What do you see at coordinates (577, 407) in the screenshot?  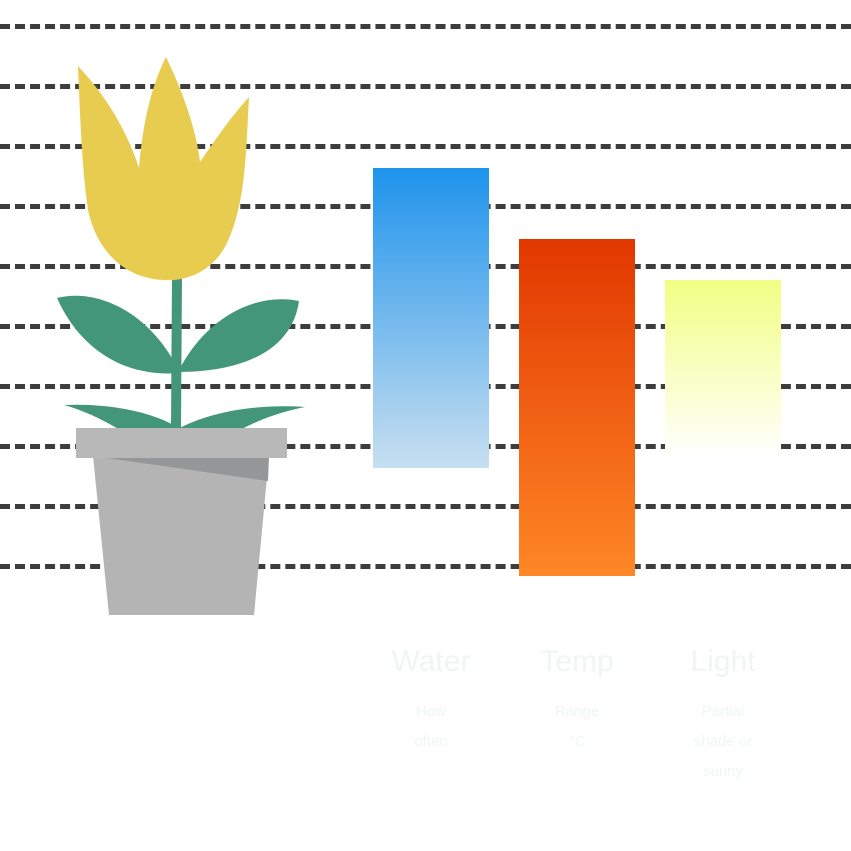 I see `bar-temp` at bounding box center [577, 407].